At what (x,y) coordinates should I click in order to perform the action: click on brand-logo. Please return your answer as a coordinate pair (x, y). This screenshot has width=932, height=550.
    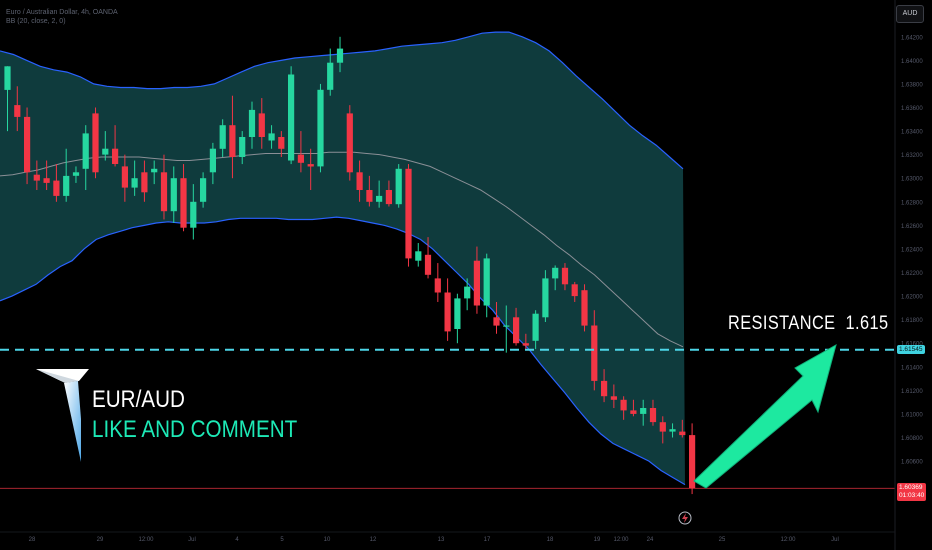
    Looking at the image, I should click on (63, 417).